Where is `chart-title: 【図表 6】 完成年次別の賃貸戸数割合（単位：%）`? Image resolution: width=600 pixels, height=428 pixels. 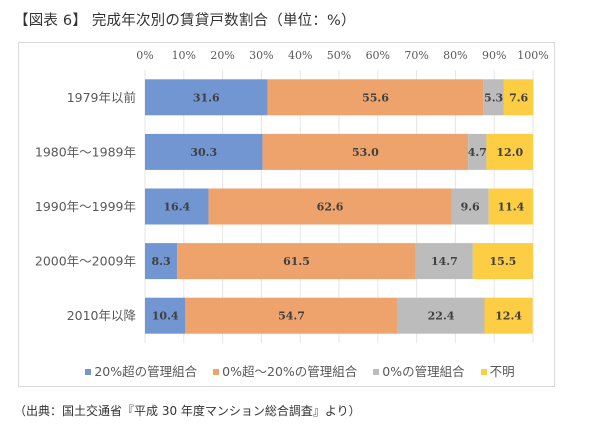 chart-title: 【図表 6】 完成年次別の賃貸戸数割合（単位：%） is located at coordinates (185, 21).